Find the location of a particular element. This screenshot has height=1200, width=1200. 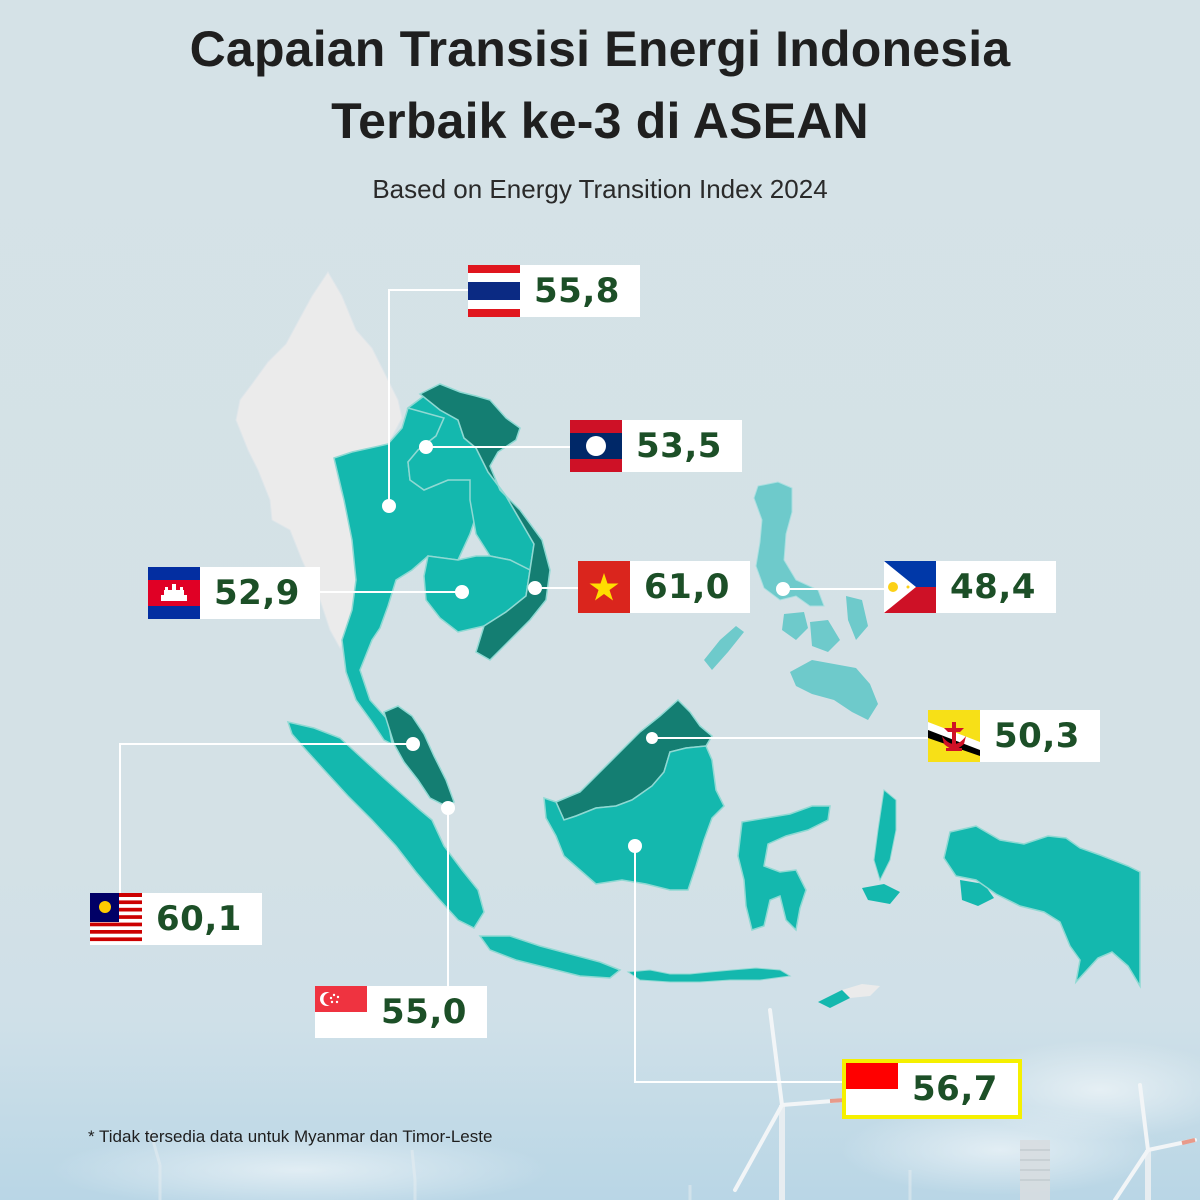

map-malaysia-peninsula is located at coordinates (419, 756).